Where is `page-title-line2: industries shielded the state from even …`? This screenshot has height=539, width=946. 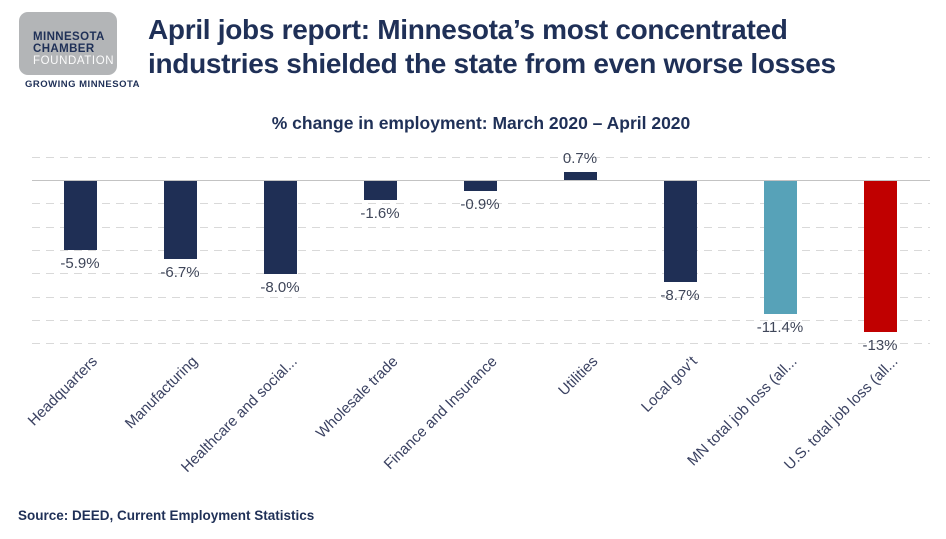 page-title-line2: industries shielded the state from even … is located at coordinates (492, 63).